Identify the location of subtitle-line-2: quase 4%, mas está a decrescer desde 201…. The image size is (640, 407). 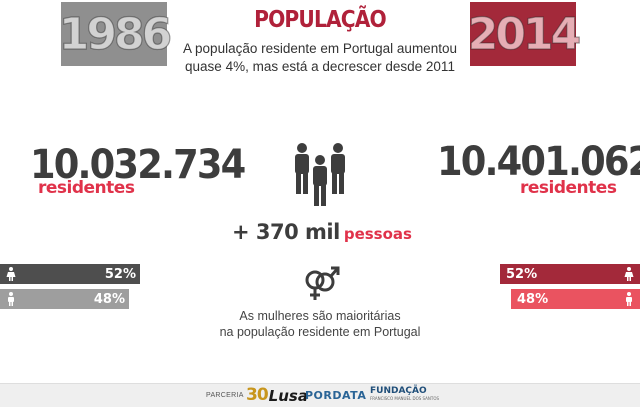
(320, 66).